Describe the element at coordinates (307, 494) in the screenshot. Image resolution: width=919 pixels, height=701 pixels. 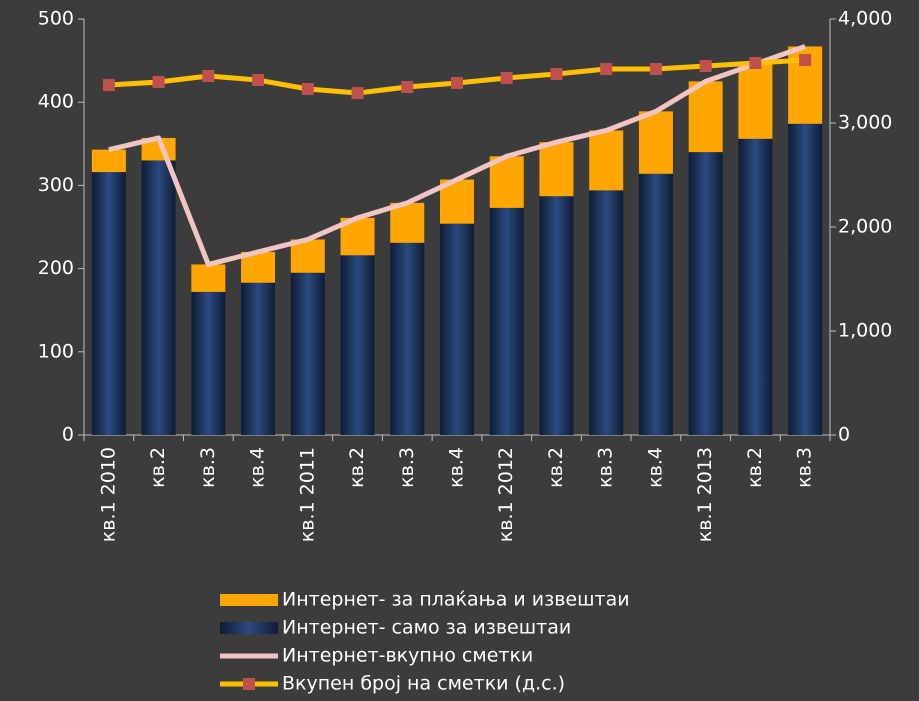
I see `x-tick-label: кв.1 2011` at that location.